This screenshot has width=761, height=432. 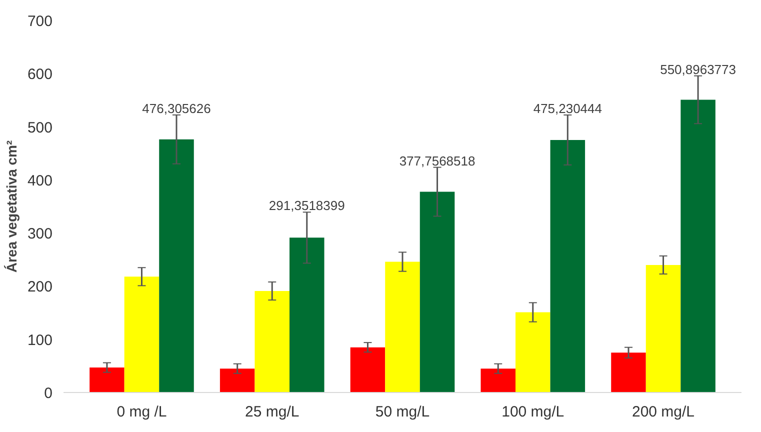 I want to click on x-tick-label: 200 mg/L, so click(x=663, y=412).